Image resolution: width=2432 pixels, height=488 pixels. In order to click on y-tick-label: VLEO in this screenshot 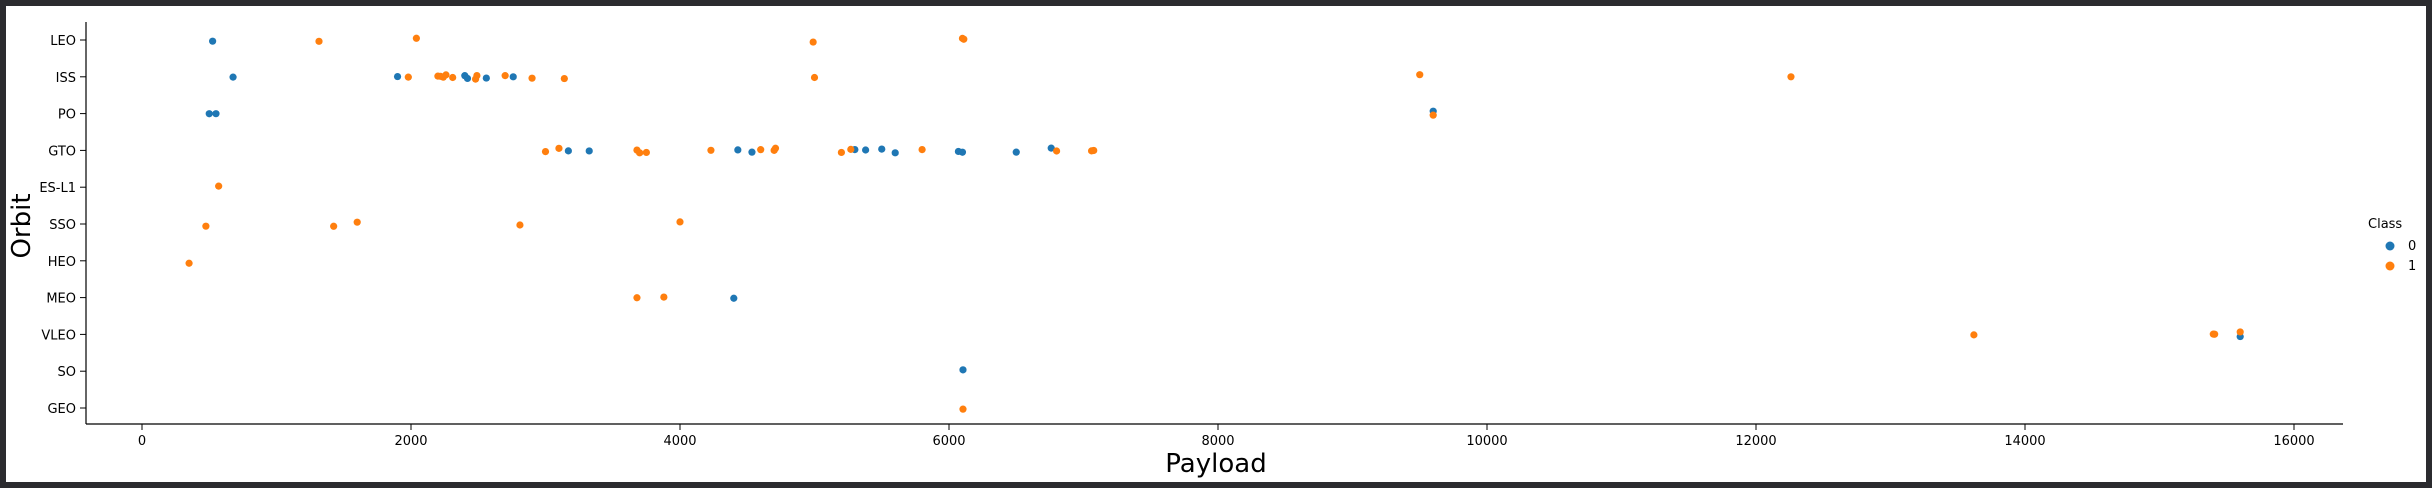, I will do `click(58, 335)`.